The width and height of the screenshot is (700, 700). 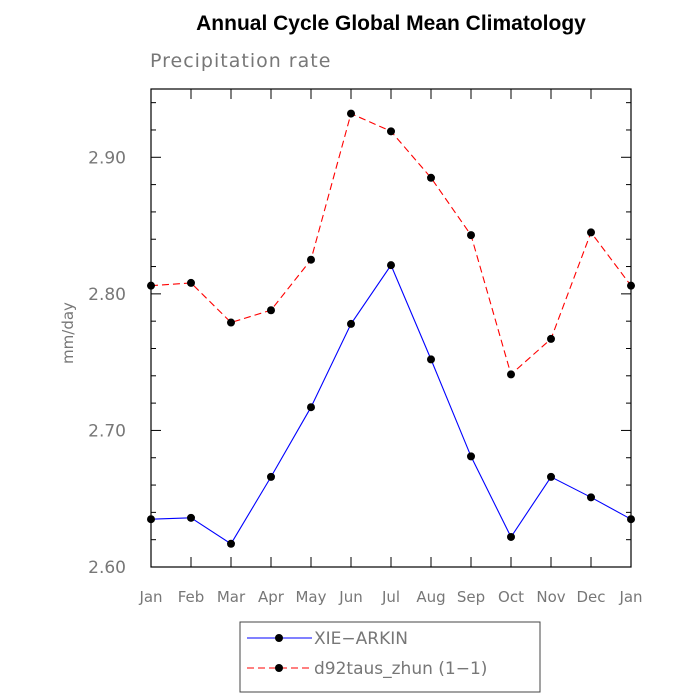 What do you see at coordinates (107, 158) in the screenshot?
I see `y-tick-label: 2.90` at bounding box center [107, 158].